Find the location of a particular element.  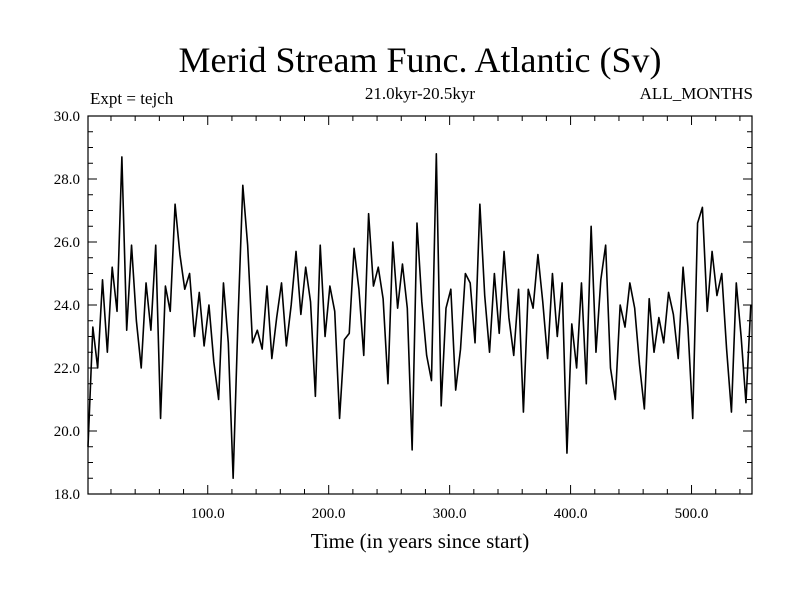

y-tick-label: 24.0 is located at coordinates (67, 306).